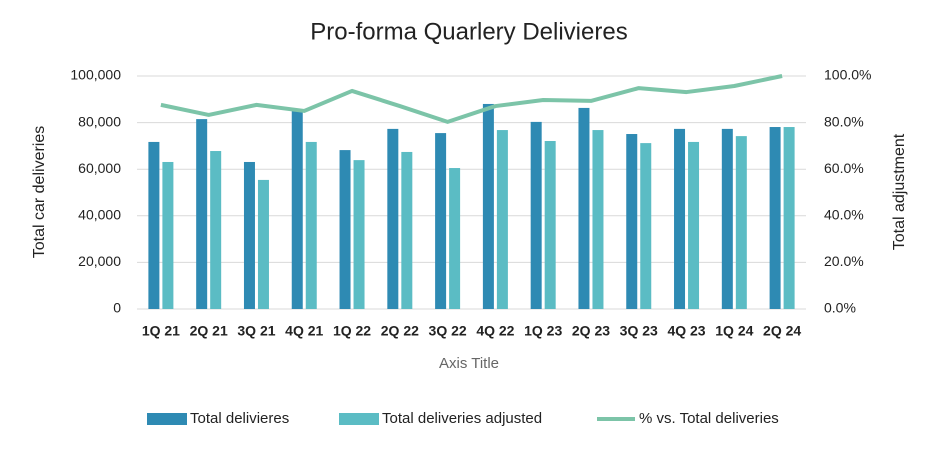  Describe the element at coordinates (209, 331) in the screenshot. I see `x-tick-label: 2Q 21` at that location.